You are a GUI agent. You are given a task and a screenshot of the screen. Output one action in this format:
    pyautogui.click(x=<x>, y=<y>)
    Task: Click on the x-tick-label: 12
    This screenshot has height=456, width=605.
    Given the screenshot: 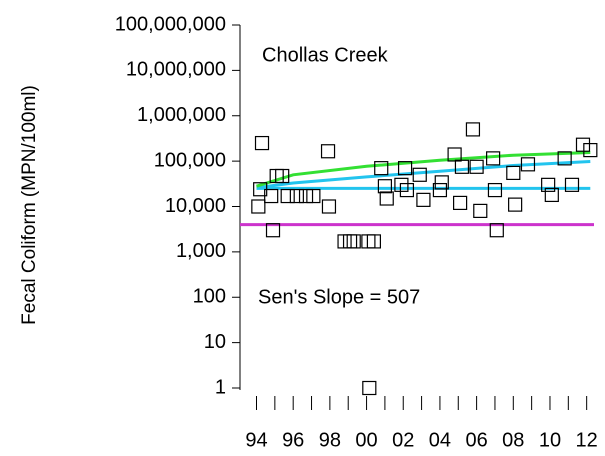 What is the action you would take?
    pyautogui.click(x=587, y=440)
    